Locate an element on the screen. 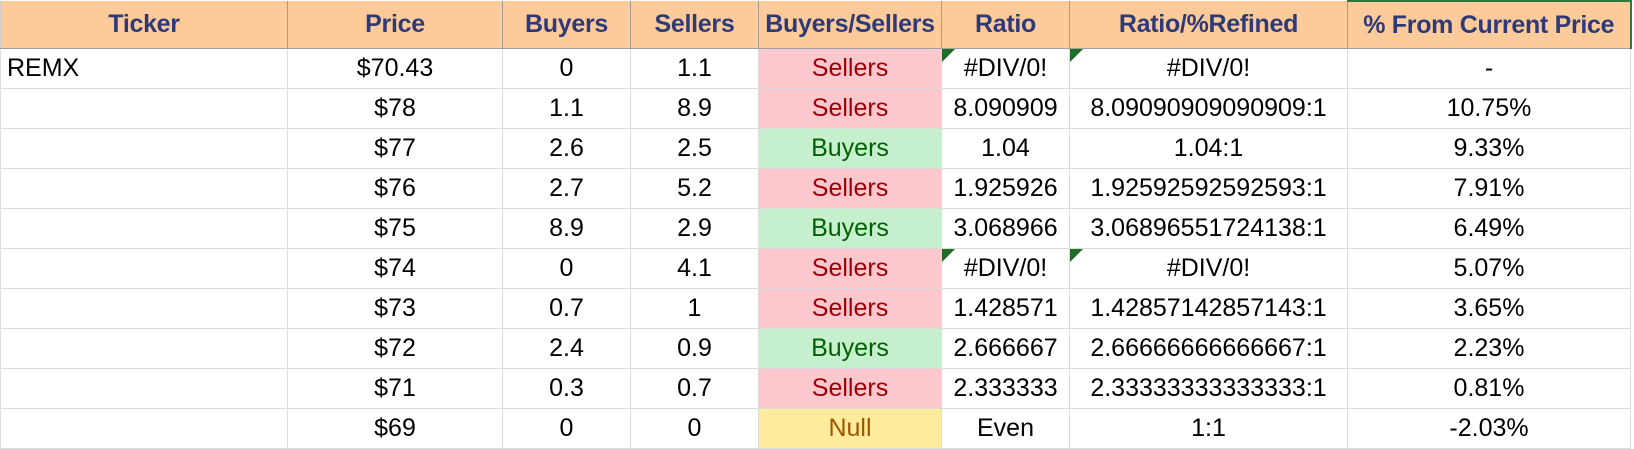  cell-sellers: 8.9 is located at coordinates (694, 108).